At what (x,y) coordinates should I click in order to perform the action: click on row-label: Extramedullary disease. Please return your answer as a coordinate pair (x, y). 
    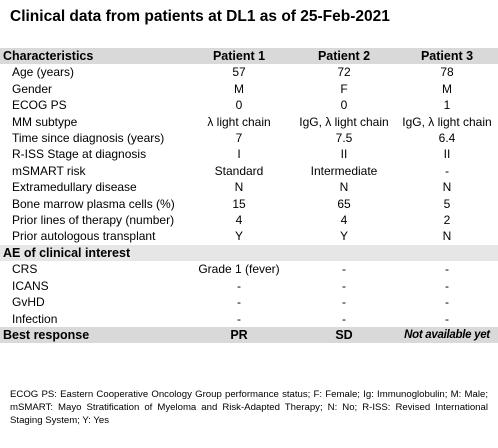
    Looking at the image, I should click on (74, 187).